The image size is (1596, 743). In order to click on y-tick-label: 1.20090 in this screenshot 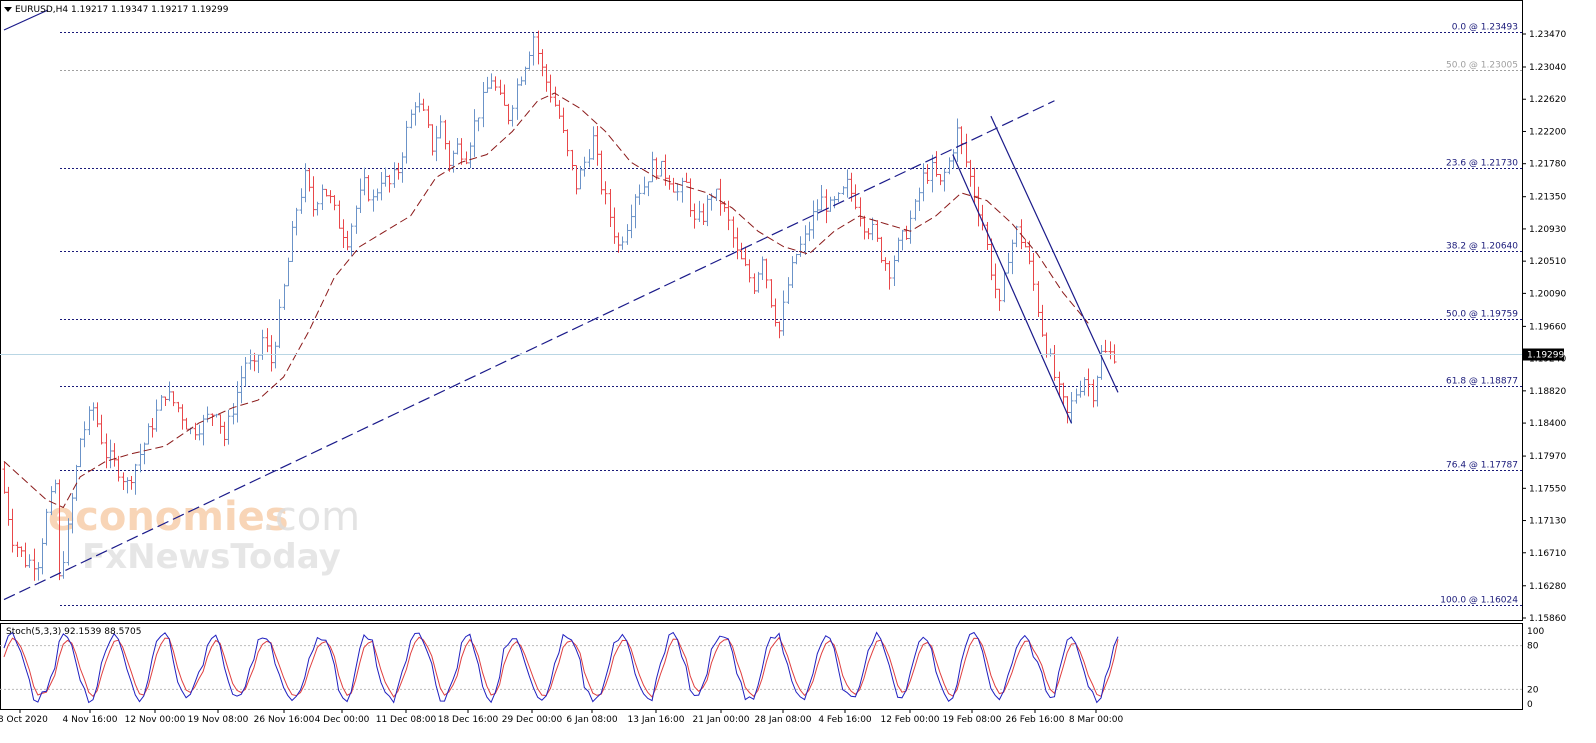, I will do `click(1547, 294)`.